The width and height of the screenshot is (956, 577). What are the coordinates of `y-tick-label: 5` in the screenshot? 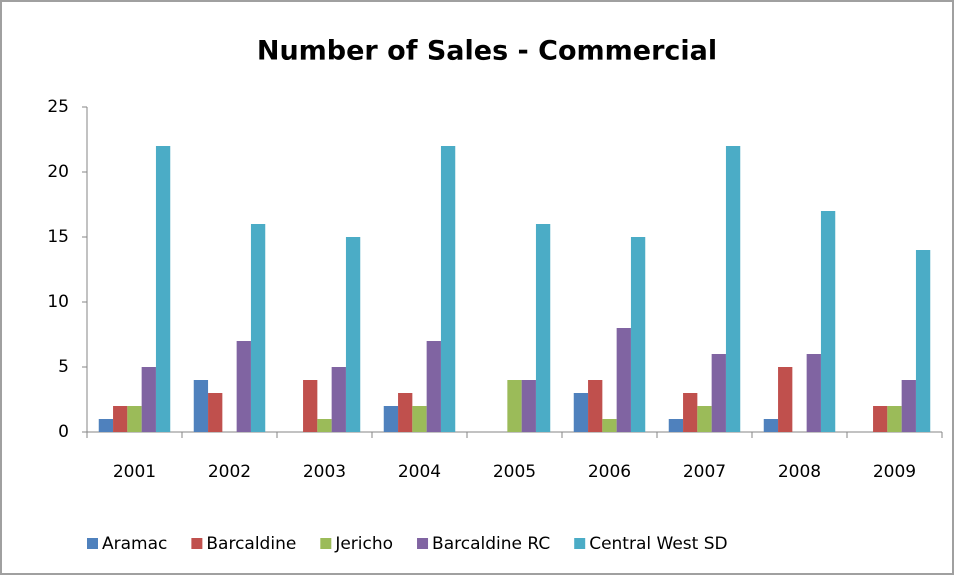 It's located at (63, 367).